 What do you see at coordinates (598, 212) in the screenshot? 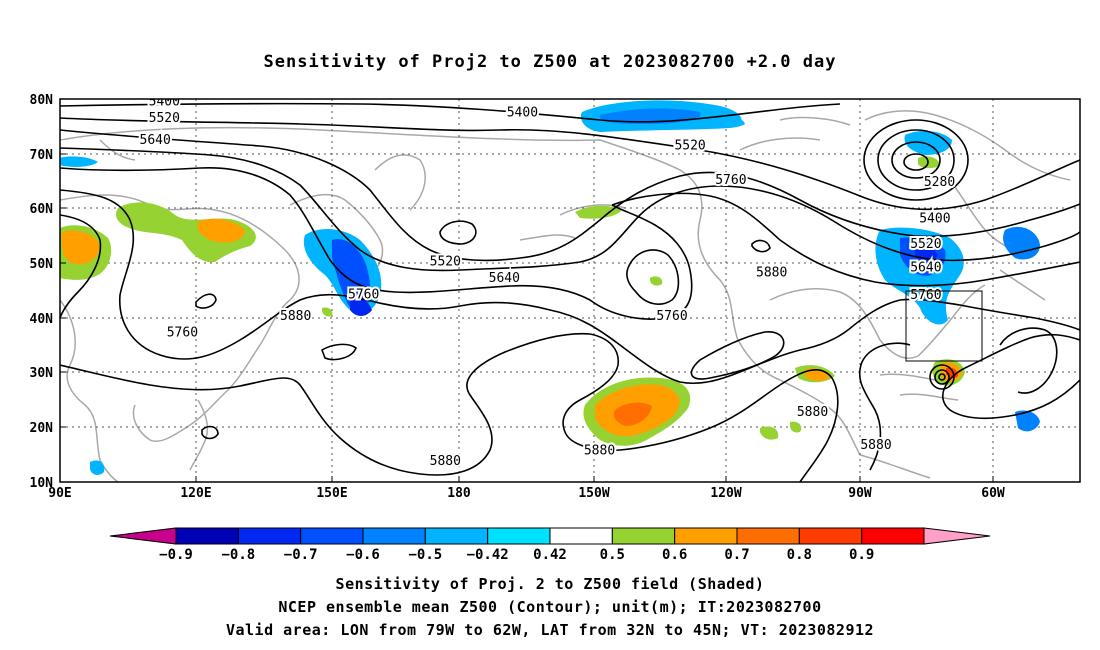
I see `shade-green-alaska` at bounding box center [598, 212].